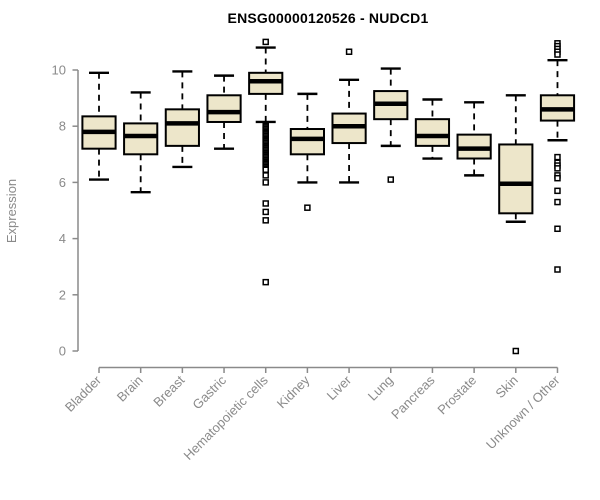 This screenshot has width=600, height=500. I want to click on boxplot-liver, so click(349, 116).